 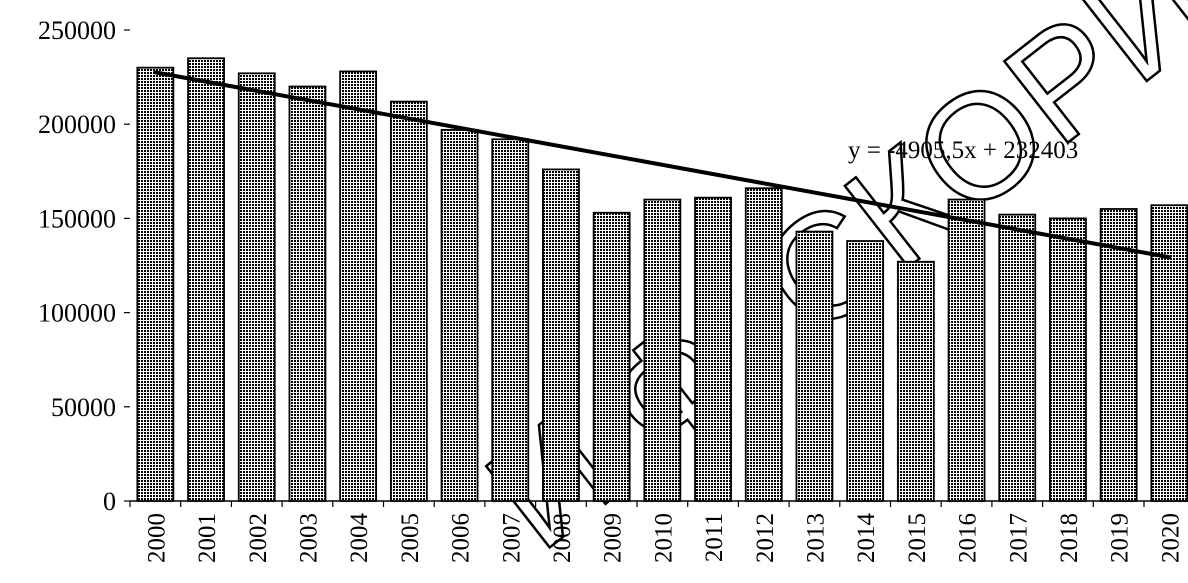 I want to click on x-tick-label-2011: 2011, so click(x=714, y=537).